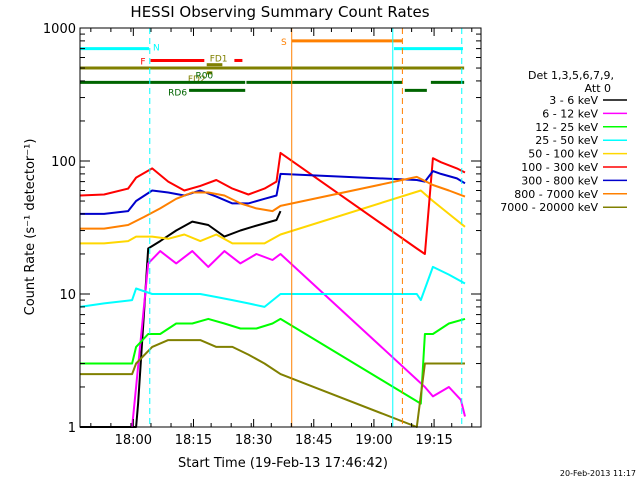 This screenshot has width=640, height=480. What do you see at coordinates (570, 113) in the screenshot?
I see `legend-entry-label: 6 - 12 keV` at bounding box center [570, 113].